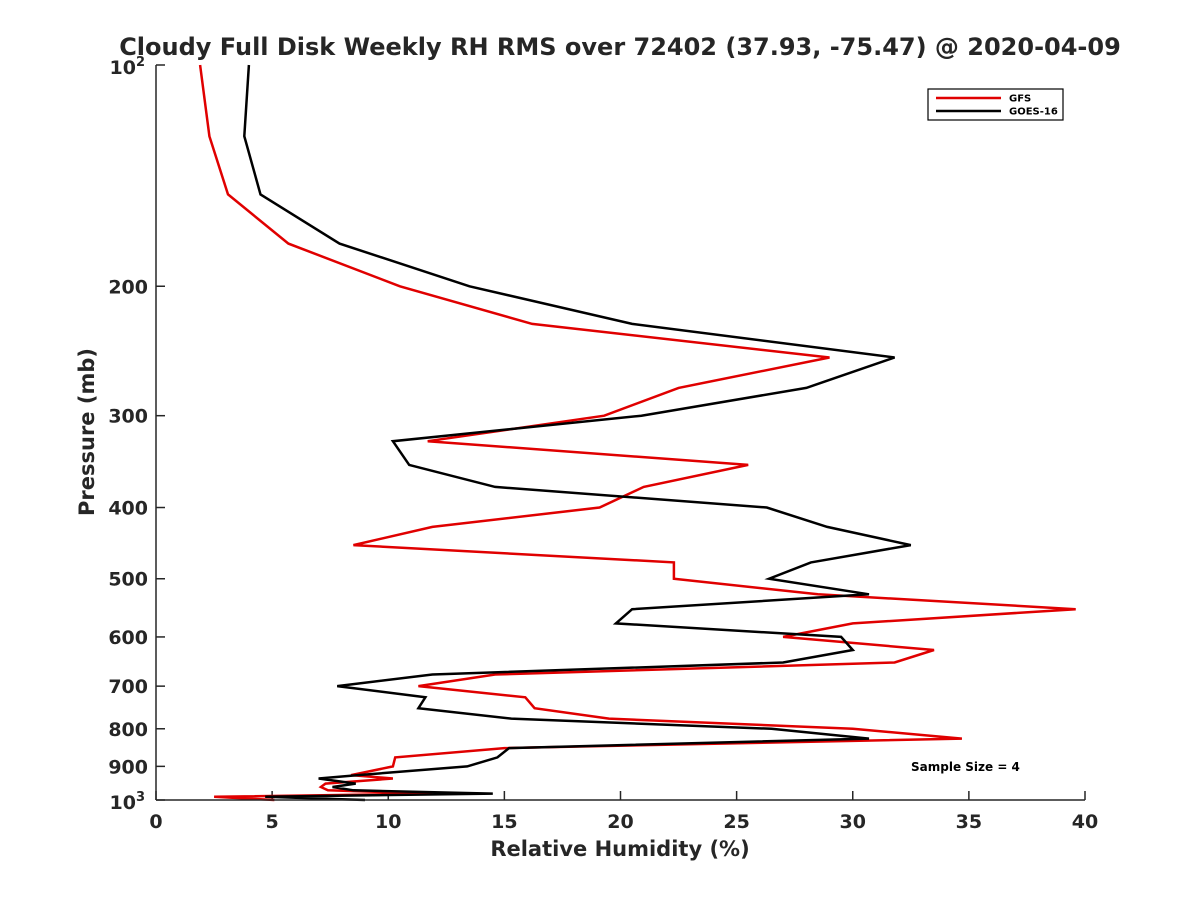 This screenshot has width=1200, height=900. I want to click on y-tick-exponent: 2, so click(140, 62).